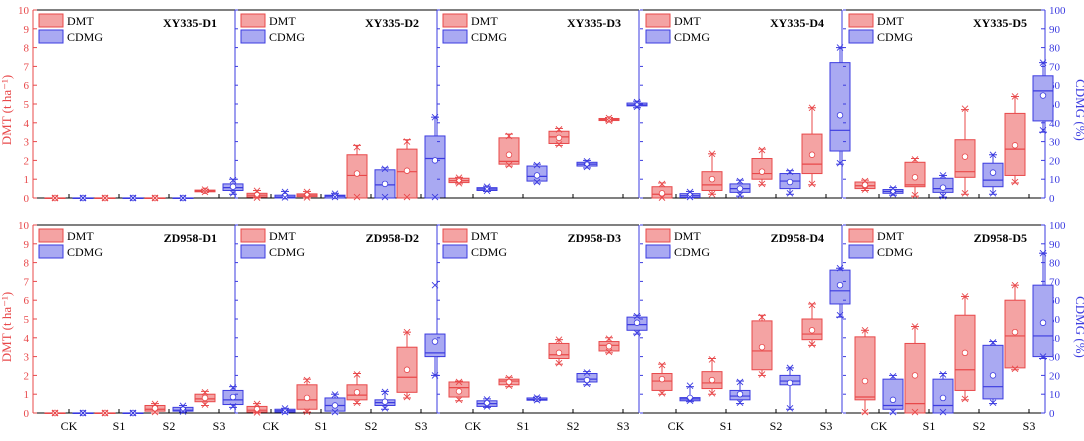 The height and width of the screenshot is (441, 1084). I want to click on left-tick-label: 5, so click(27, 105).